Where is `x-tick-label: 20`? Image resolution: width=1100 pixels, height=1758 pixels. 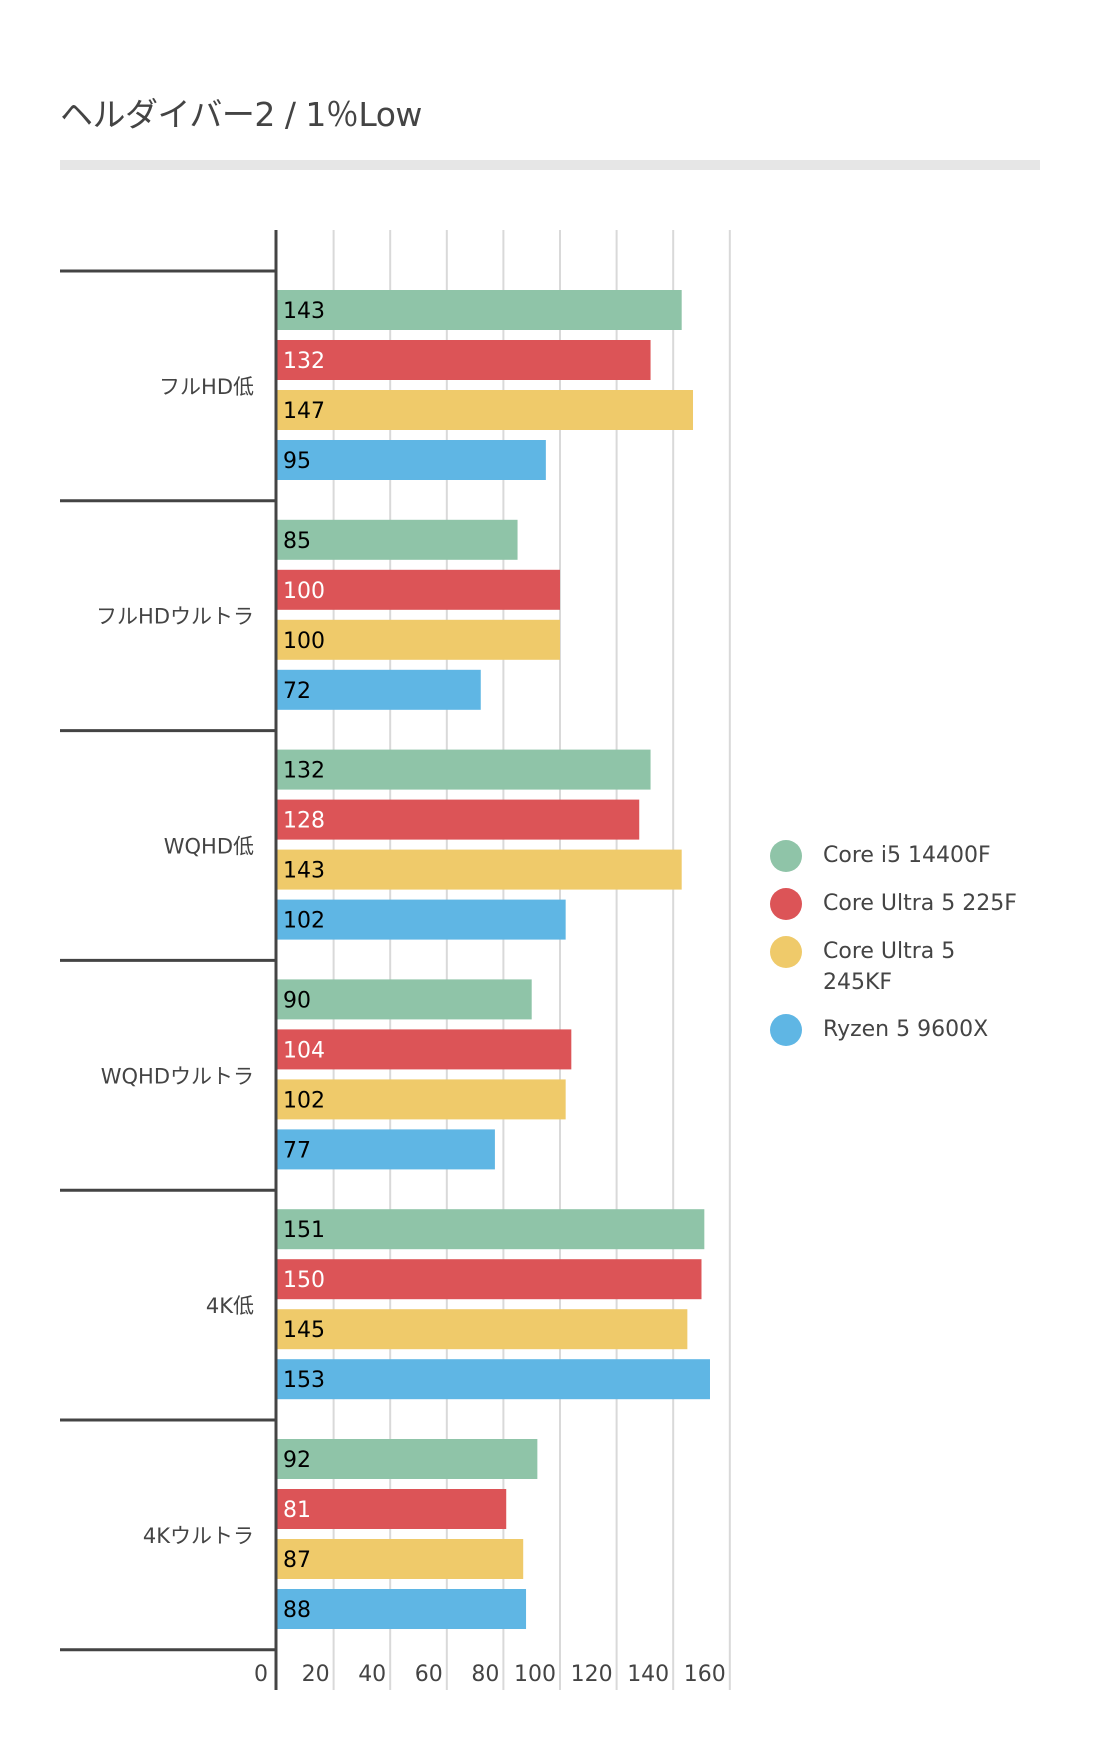
x-tick-label: 20 is located at coordinates (316, 1674).